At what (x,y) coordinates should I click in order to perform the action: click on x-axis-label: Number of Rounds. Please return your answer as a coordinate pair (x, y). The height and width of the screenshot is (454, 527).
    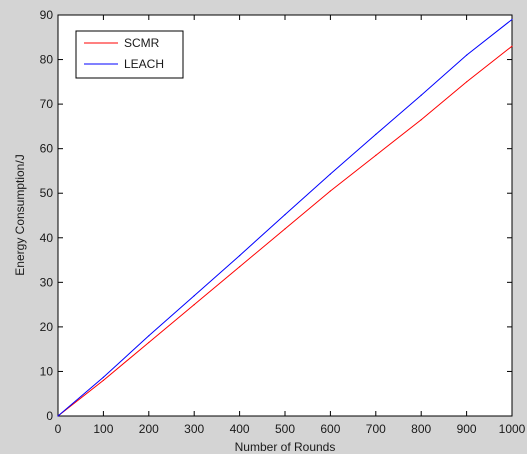
    Looking at the image, I should click on (285, 447).